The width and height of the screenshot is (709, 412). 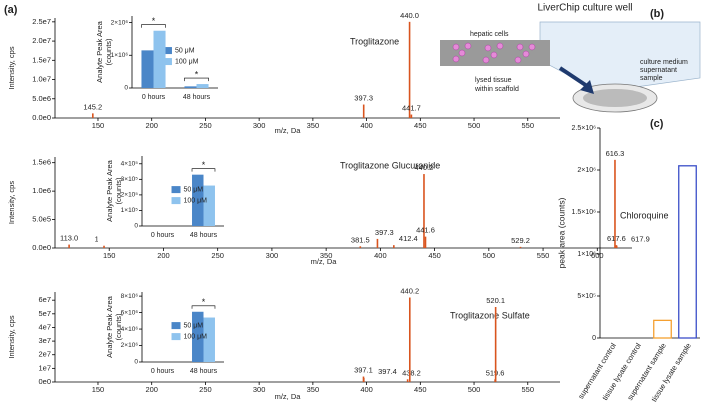 What do you see at coordinates (494, 53) in the screenshot?
I see `hepatic-cells` at bounding box center [494, 53].